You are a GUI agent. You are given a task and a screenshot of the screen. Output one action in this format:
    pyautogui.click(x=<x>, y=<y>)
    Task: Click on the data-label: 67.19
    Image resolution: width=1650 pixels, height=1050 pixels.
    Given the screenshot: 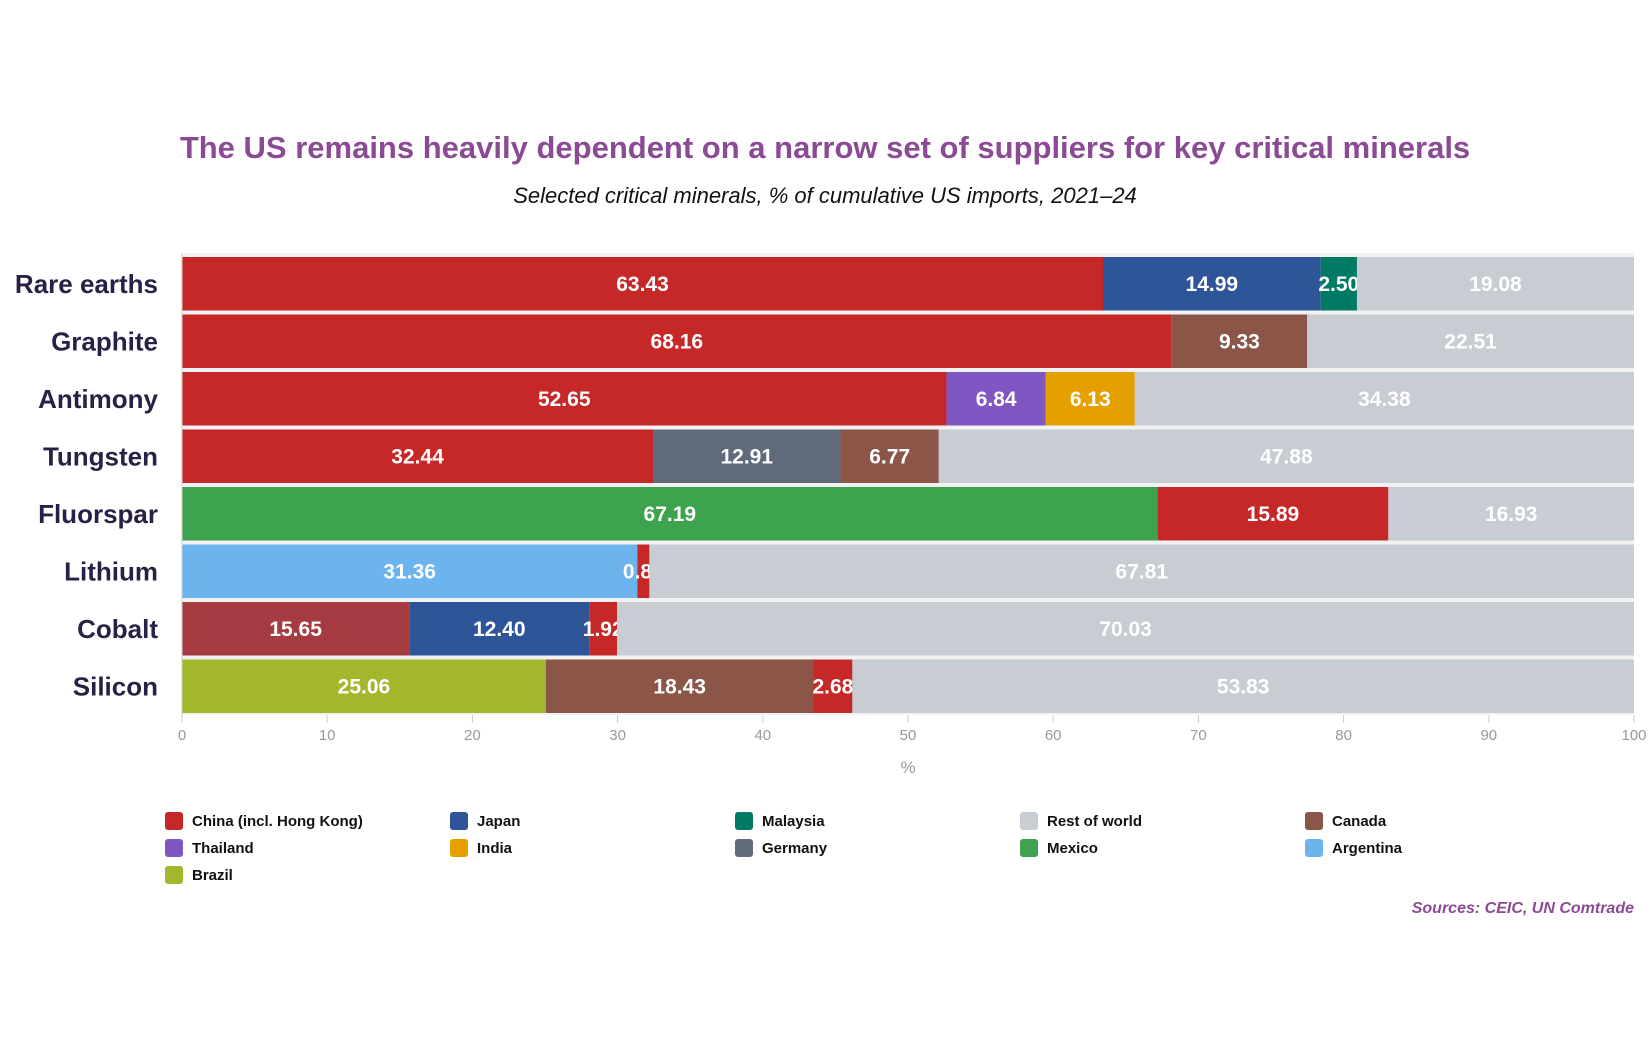 What is the action you would take?
    pyautogui.click(x=670, y=514)
    